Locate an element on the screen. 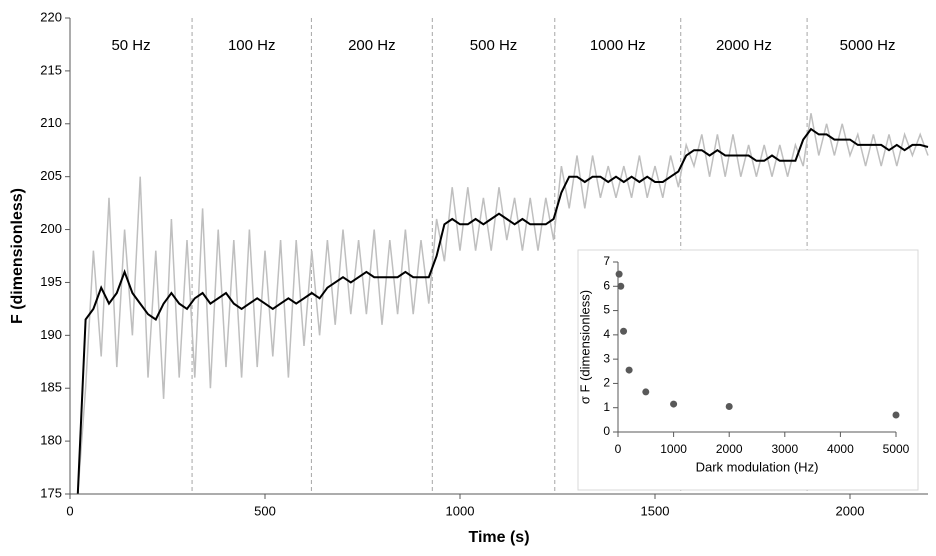 The width and height of the screenshot is (936, 556). y-tick-label: 195 is located at coordinates (51, 281).